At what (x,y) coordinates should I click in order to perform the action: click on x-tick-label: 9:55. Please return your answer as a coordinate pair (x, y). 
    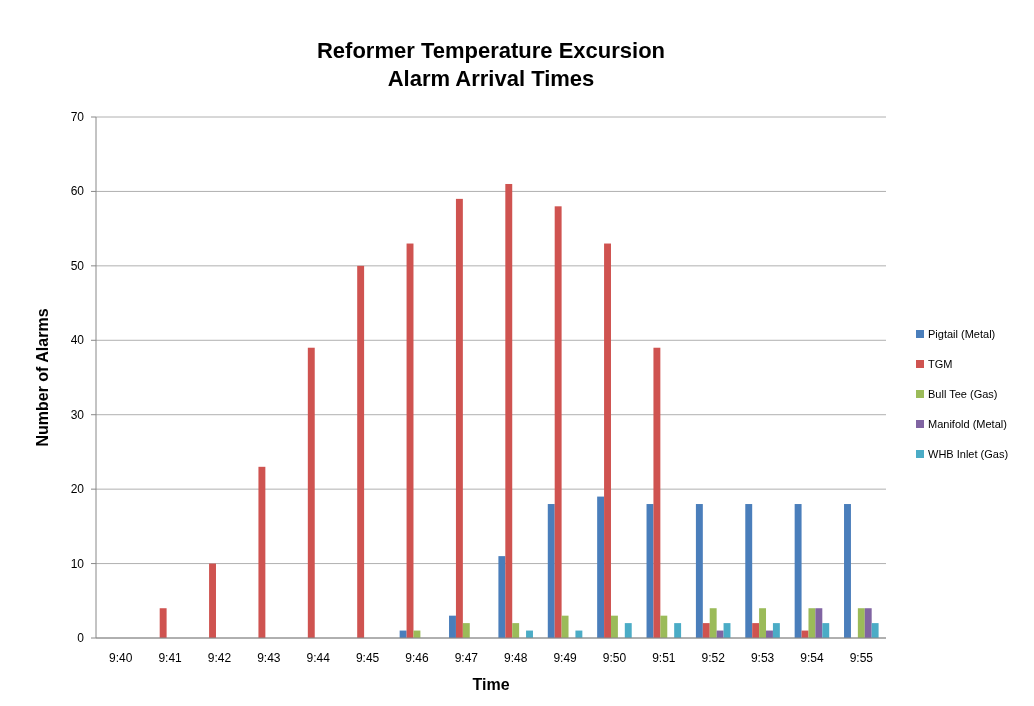
    Looking at the image, I should click on (861, 658).